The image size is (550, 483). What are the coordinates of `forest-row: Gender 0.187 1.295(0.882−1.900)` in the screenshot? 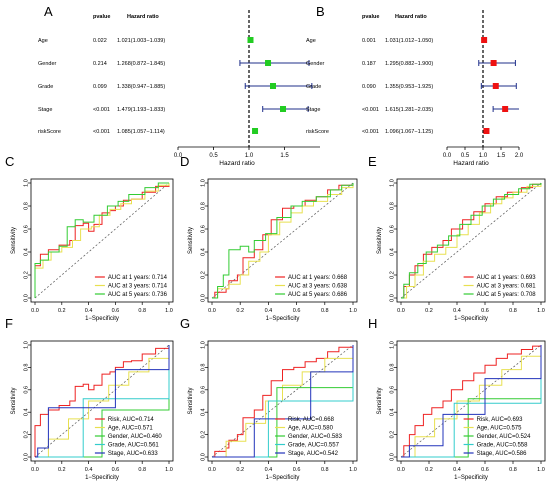 It's located at (411, 63).